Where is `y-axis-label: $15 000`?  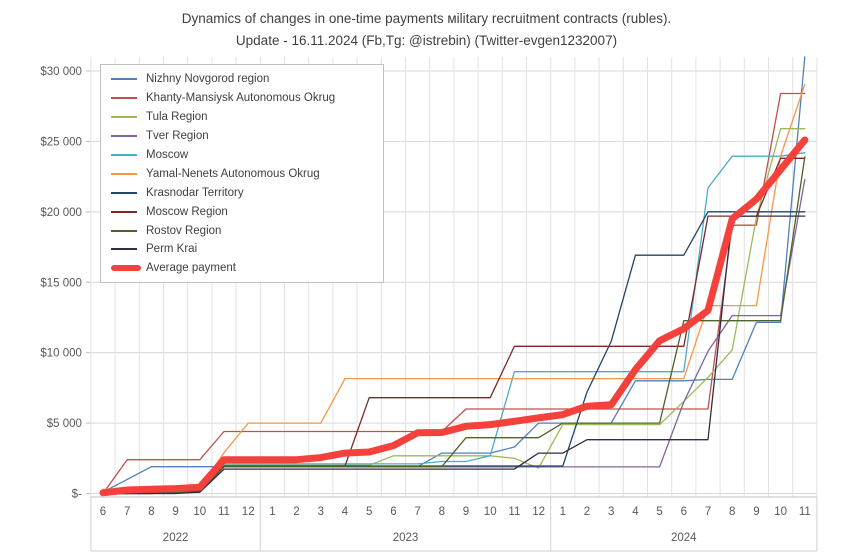
y-axis-label: $15 000 is located at coordinates (61, 283).